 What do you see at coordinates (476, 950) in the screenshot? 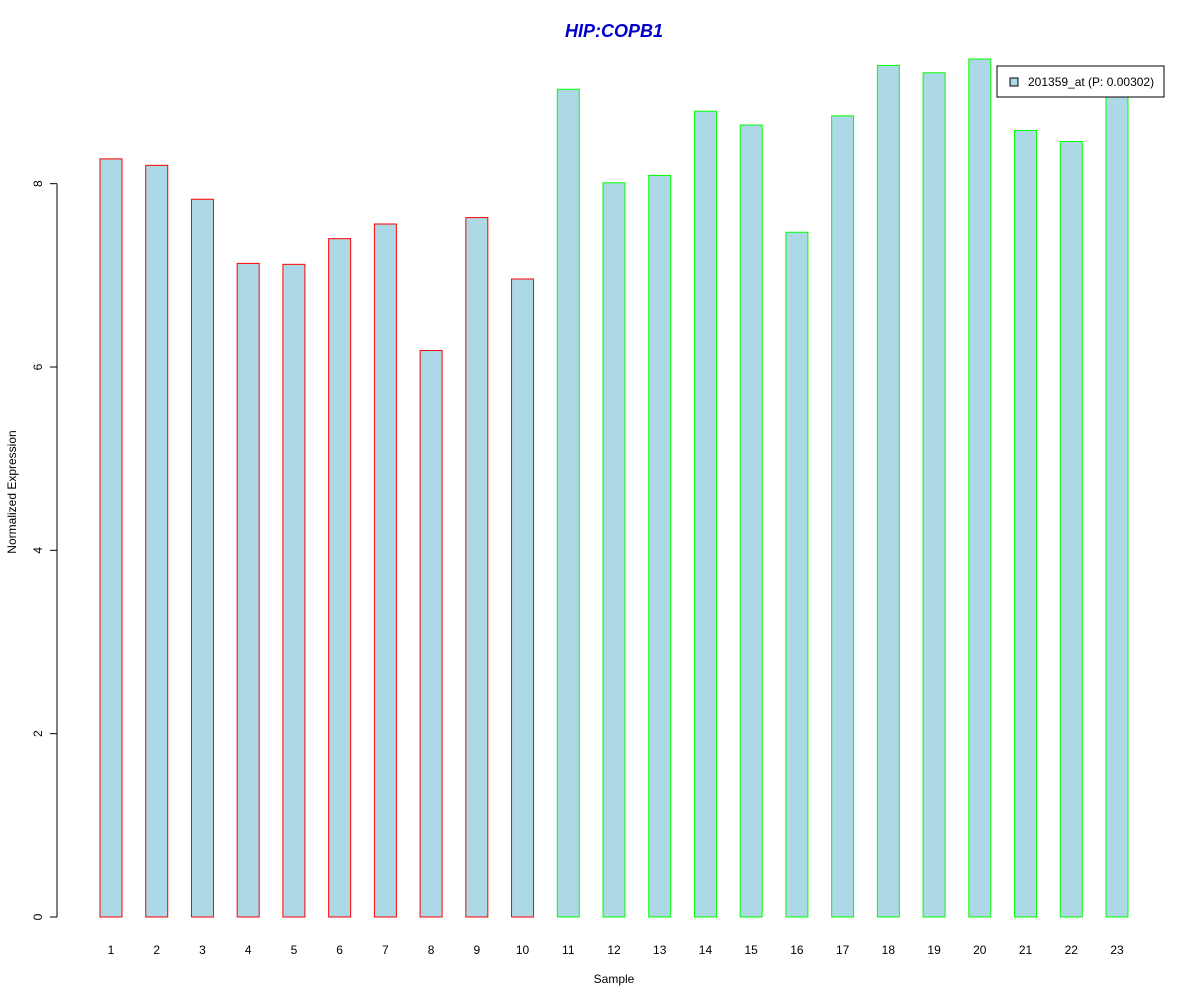
I see `x-tick-label: 9` at bounding box center [476, 950].